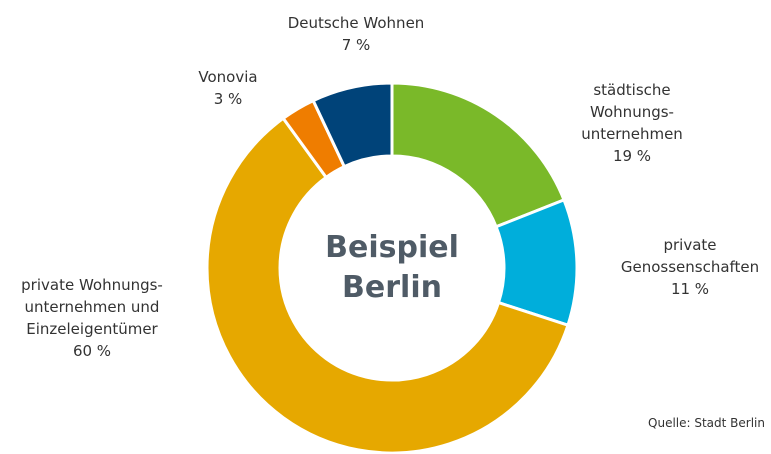 The width and height of the screenshot is (771, 454). Describe the element at coordinates (356, 45) in the screenshot. I see `value-label: 7 %` at that location.